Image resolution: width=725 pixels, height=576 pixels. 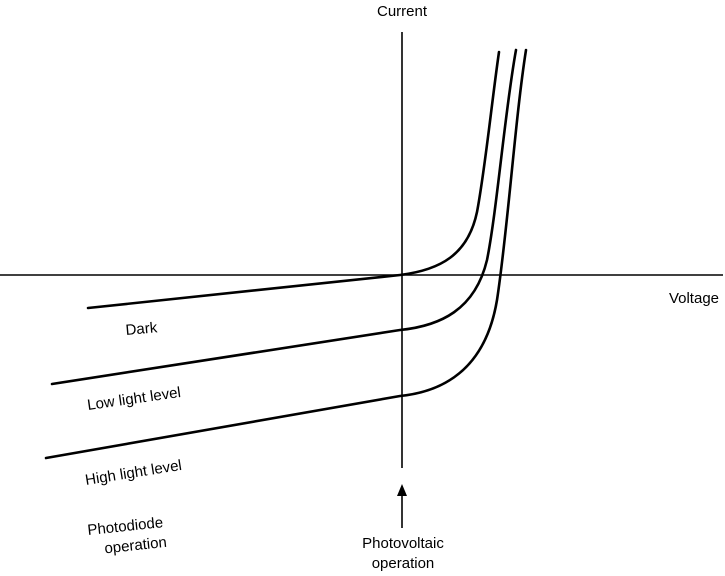 What do you see at coordinates (142, 329) in the screenshot?
I see `dark-curve-label: Dark` at bounding box center [142, 329].